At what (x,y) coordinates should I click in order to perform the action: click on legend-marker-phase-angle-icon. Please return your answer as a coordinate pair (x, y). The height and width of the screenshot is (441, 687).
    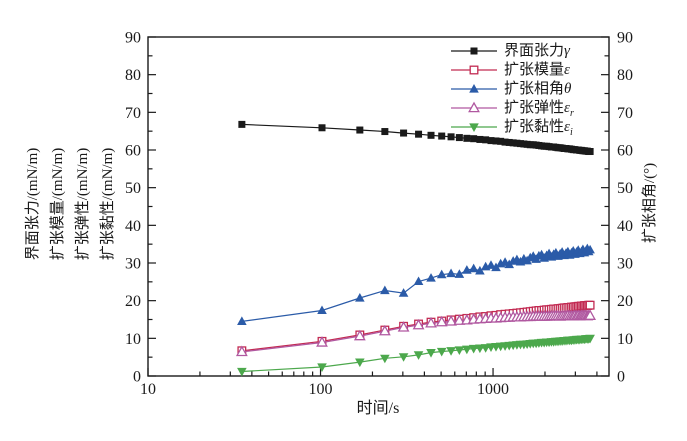
    Looking at the image, I should click on (474, 88).